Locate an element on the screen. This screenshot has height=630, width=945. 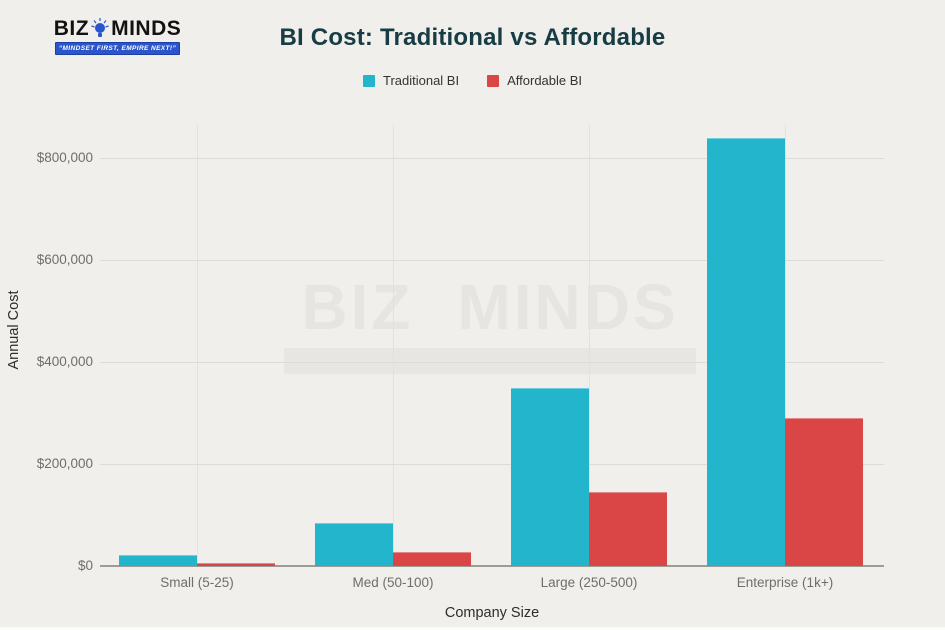
y-tick-label: $600,000 is located at coordinates (64, 259).